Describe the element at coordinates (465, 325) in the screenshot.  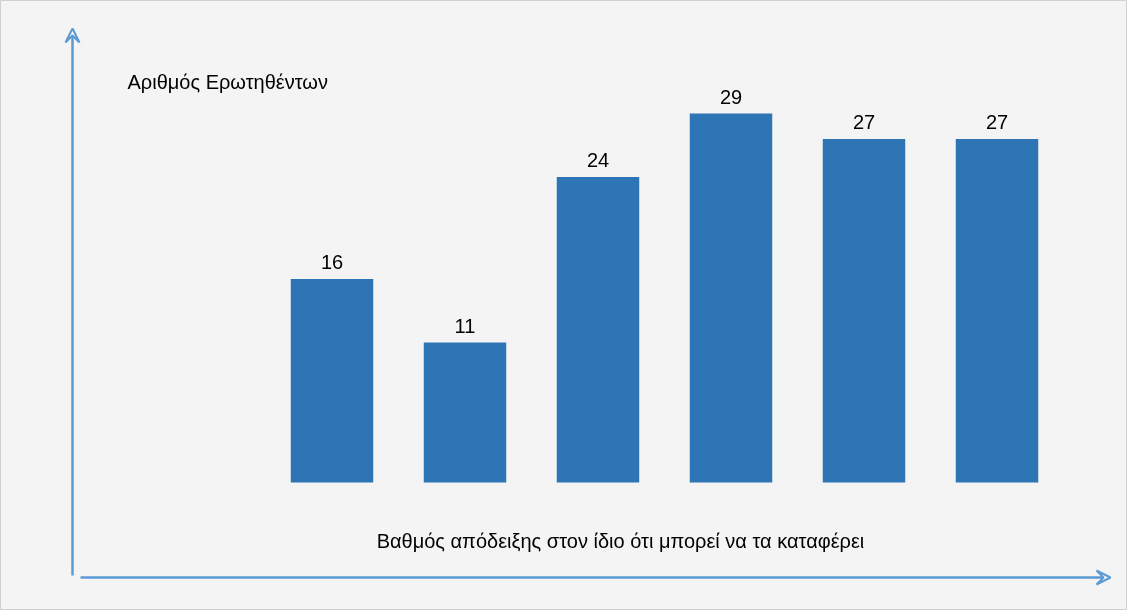
I see `data-label: 11` at that location.